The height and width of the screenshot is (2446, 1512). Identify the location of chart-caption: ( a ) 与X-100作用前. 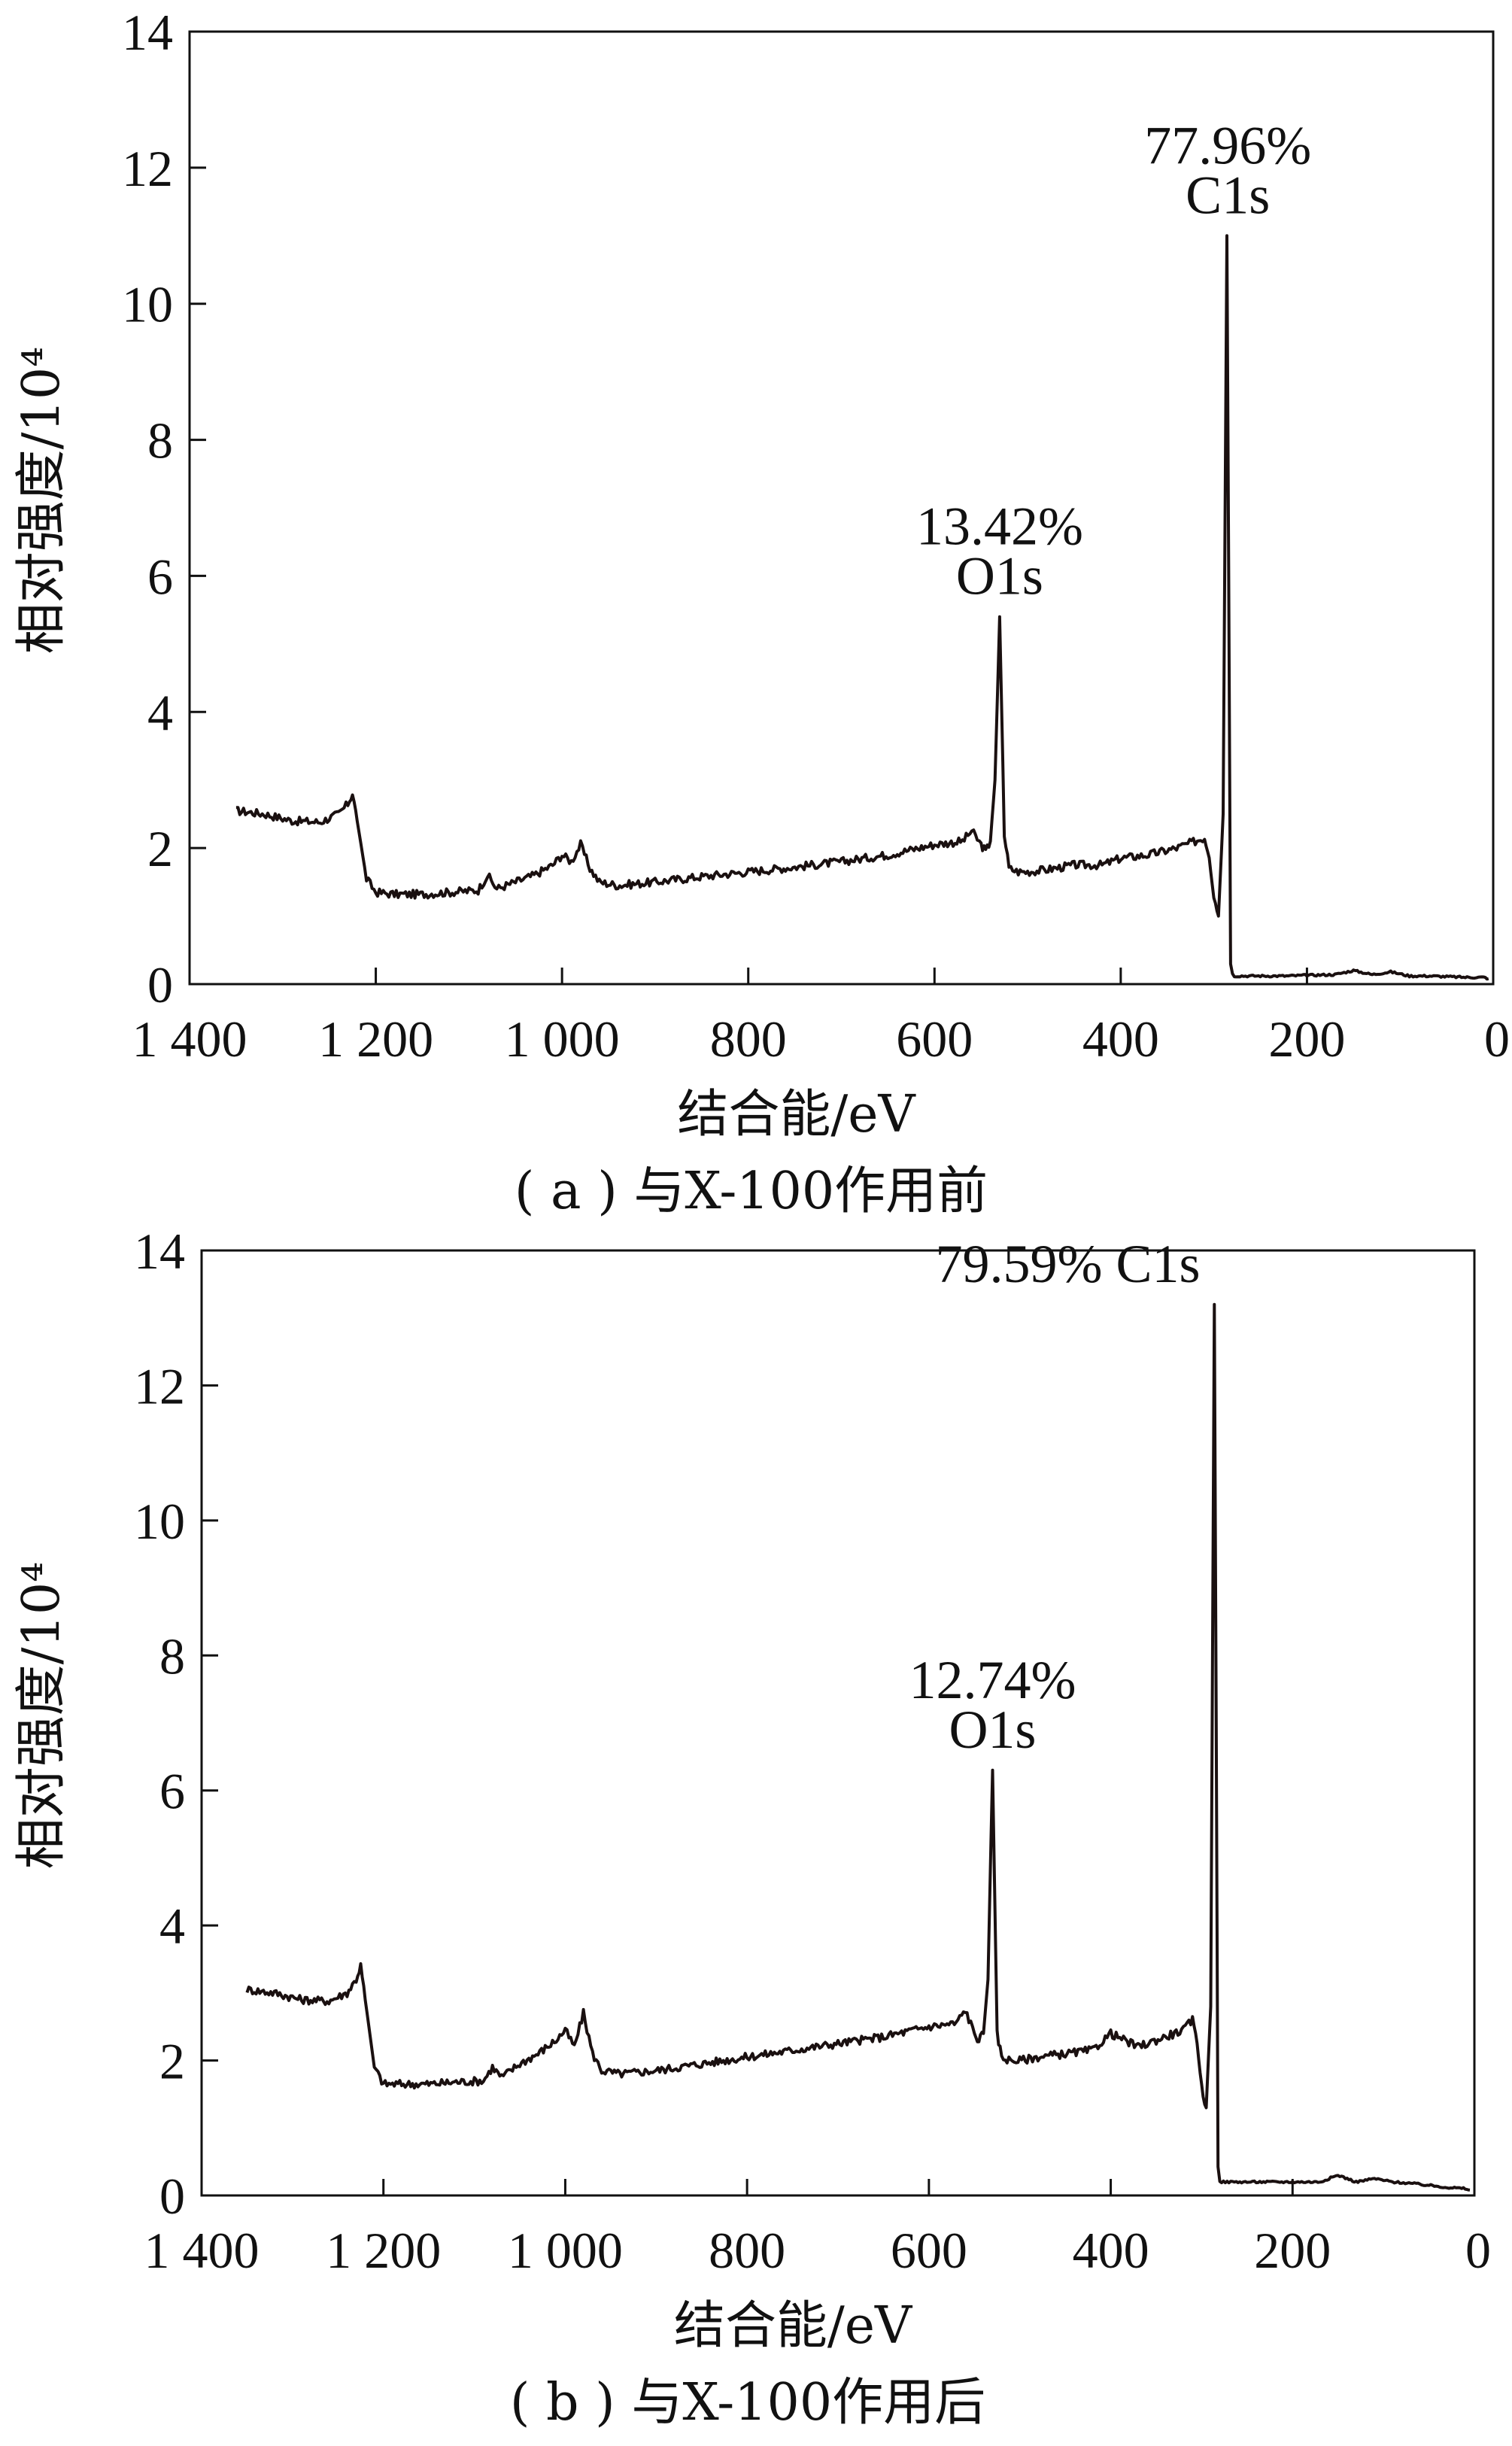
(751, 1191).